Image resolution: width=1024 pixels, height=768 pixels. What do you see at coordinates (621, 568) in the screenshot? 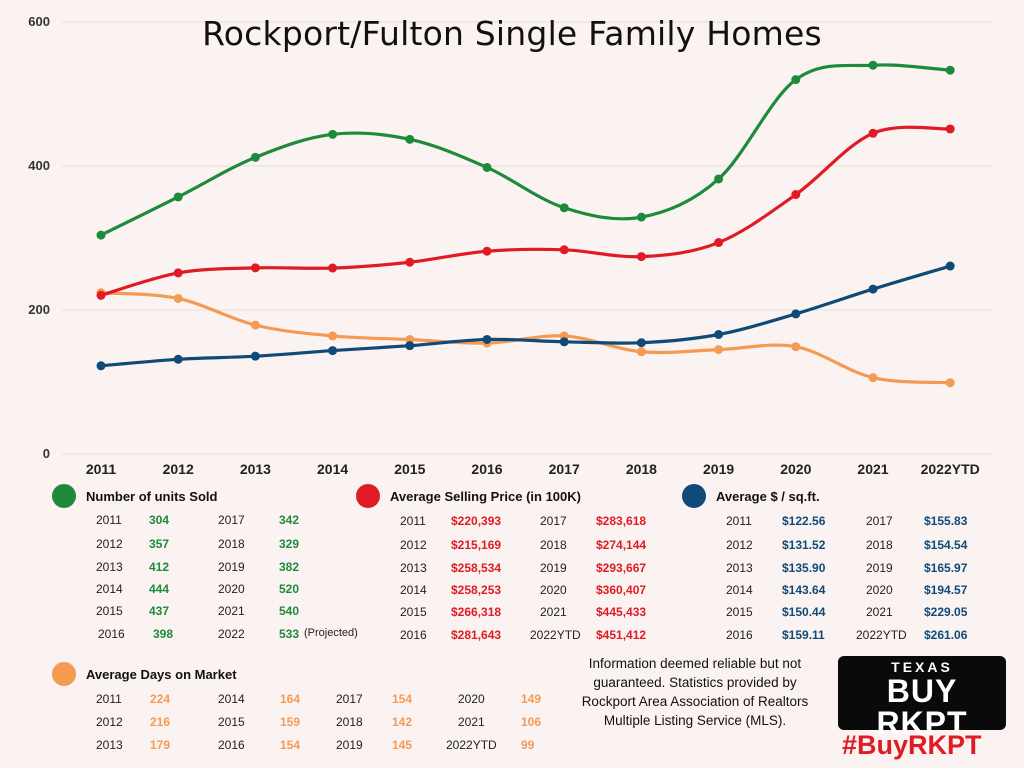
I see `price-value: $293,667` at bounding box center [621, 568].